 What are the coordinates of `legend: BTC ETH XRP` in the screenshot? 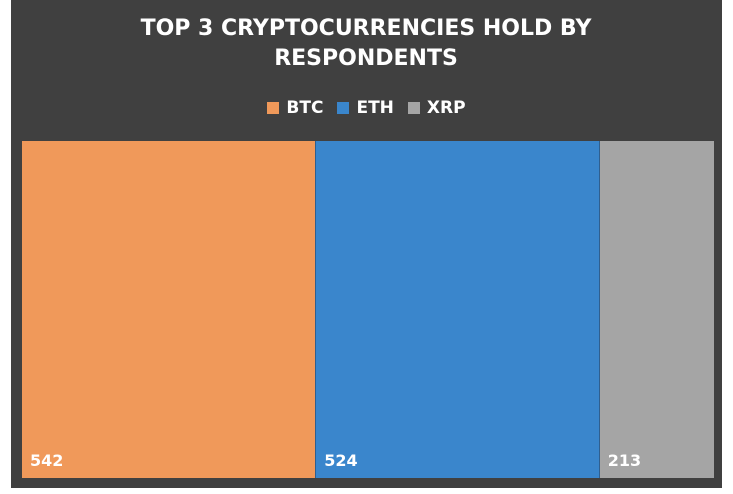 It's located at (366, 108).